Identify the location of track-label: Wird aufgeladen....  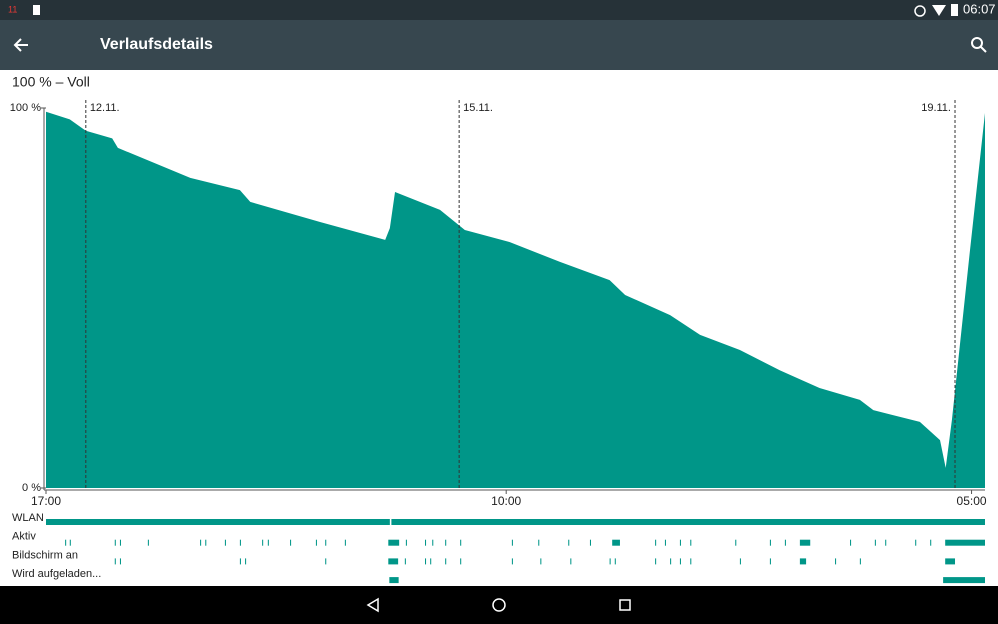
(56, 574).